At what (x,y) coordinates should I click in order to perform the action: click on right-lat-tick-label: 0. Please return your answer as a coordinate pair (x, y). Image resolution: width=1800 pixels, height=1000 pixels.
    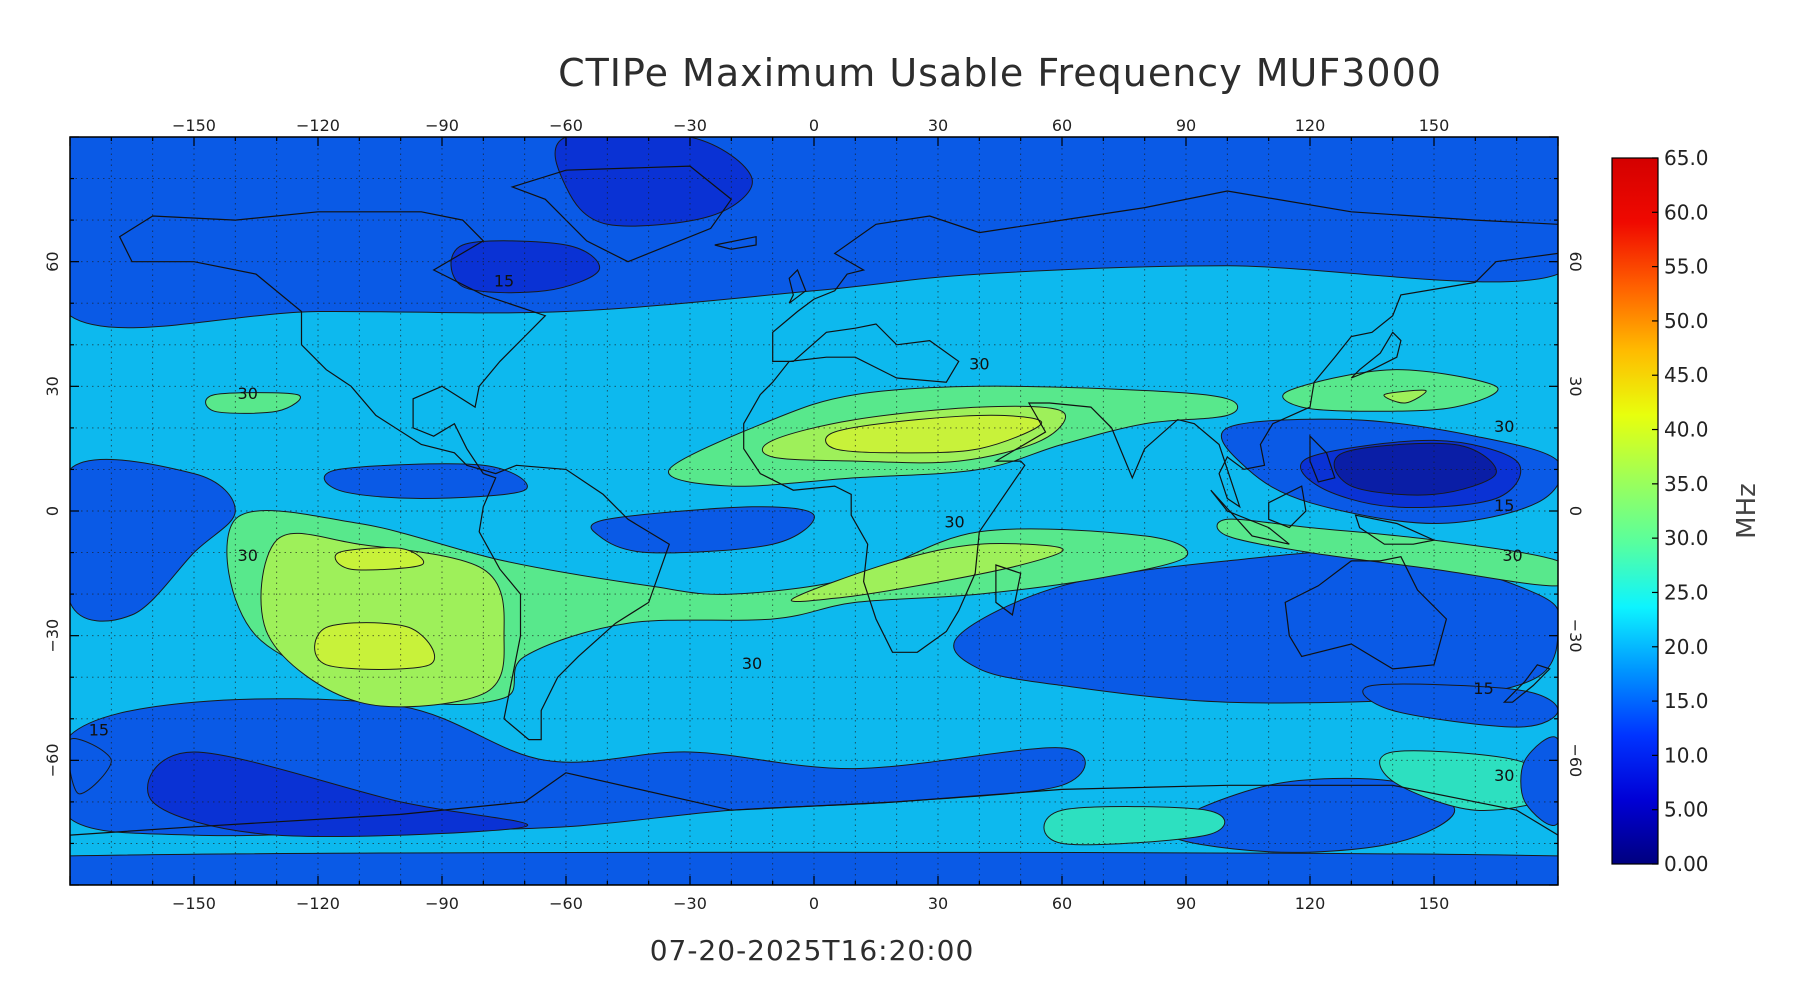
    Looking at the image, I should click on (1575, 511).